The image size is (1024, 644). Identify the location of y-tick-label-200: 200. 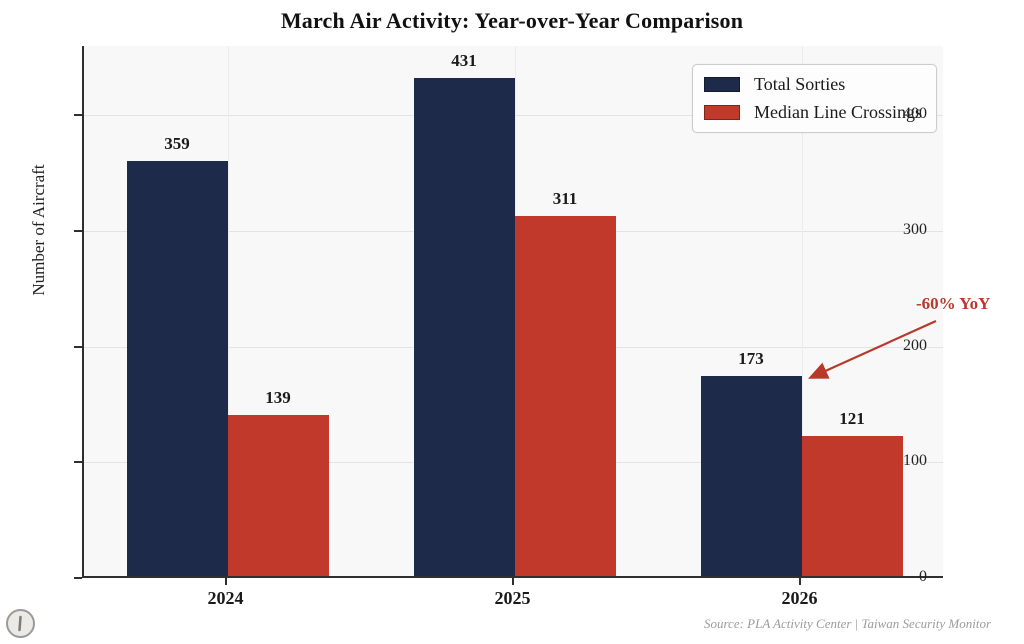
(915, 345).